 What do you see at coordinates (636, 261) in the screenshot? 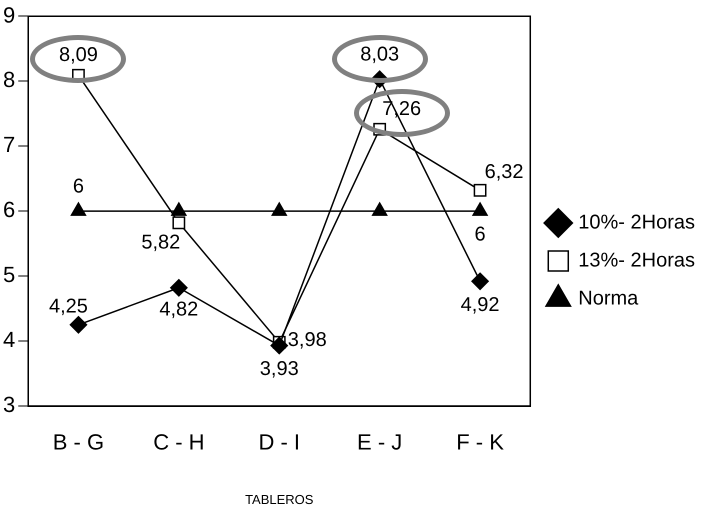
I see `legend-label: 13%- 2Horas` at bounding box center [636, 261].